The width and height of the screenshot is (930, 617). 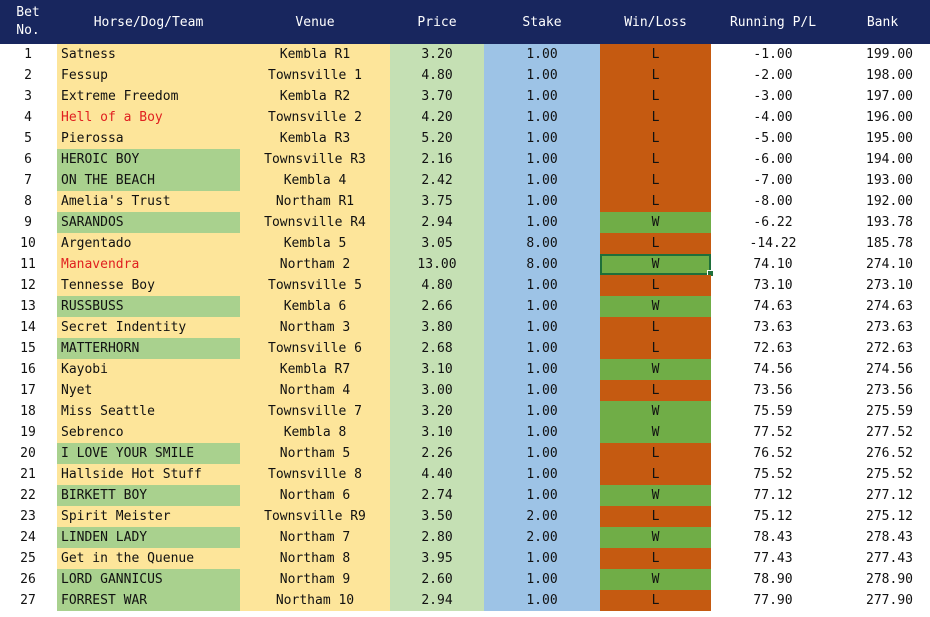 I want to click on running-pl-cell: 77.12, so click(x=773, y=495).